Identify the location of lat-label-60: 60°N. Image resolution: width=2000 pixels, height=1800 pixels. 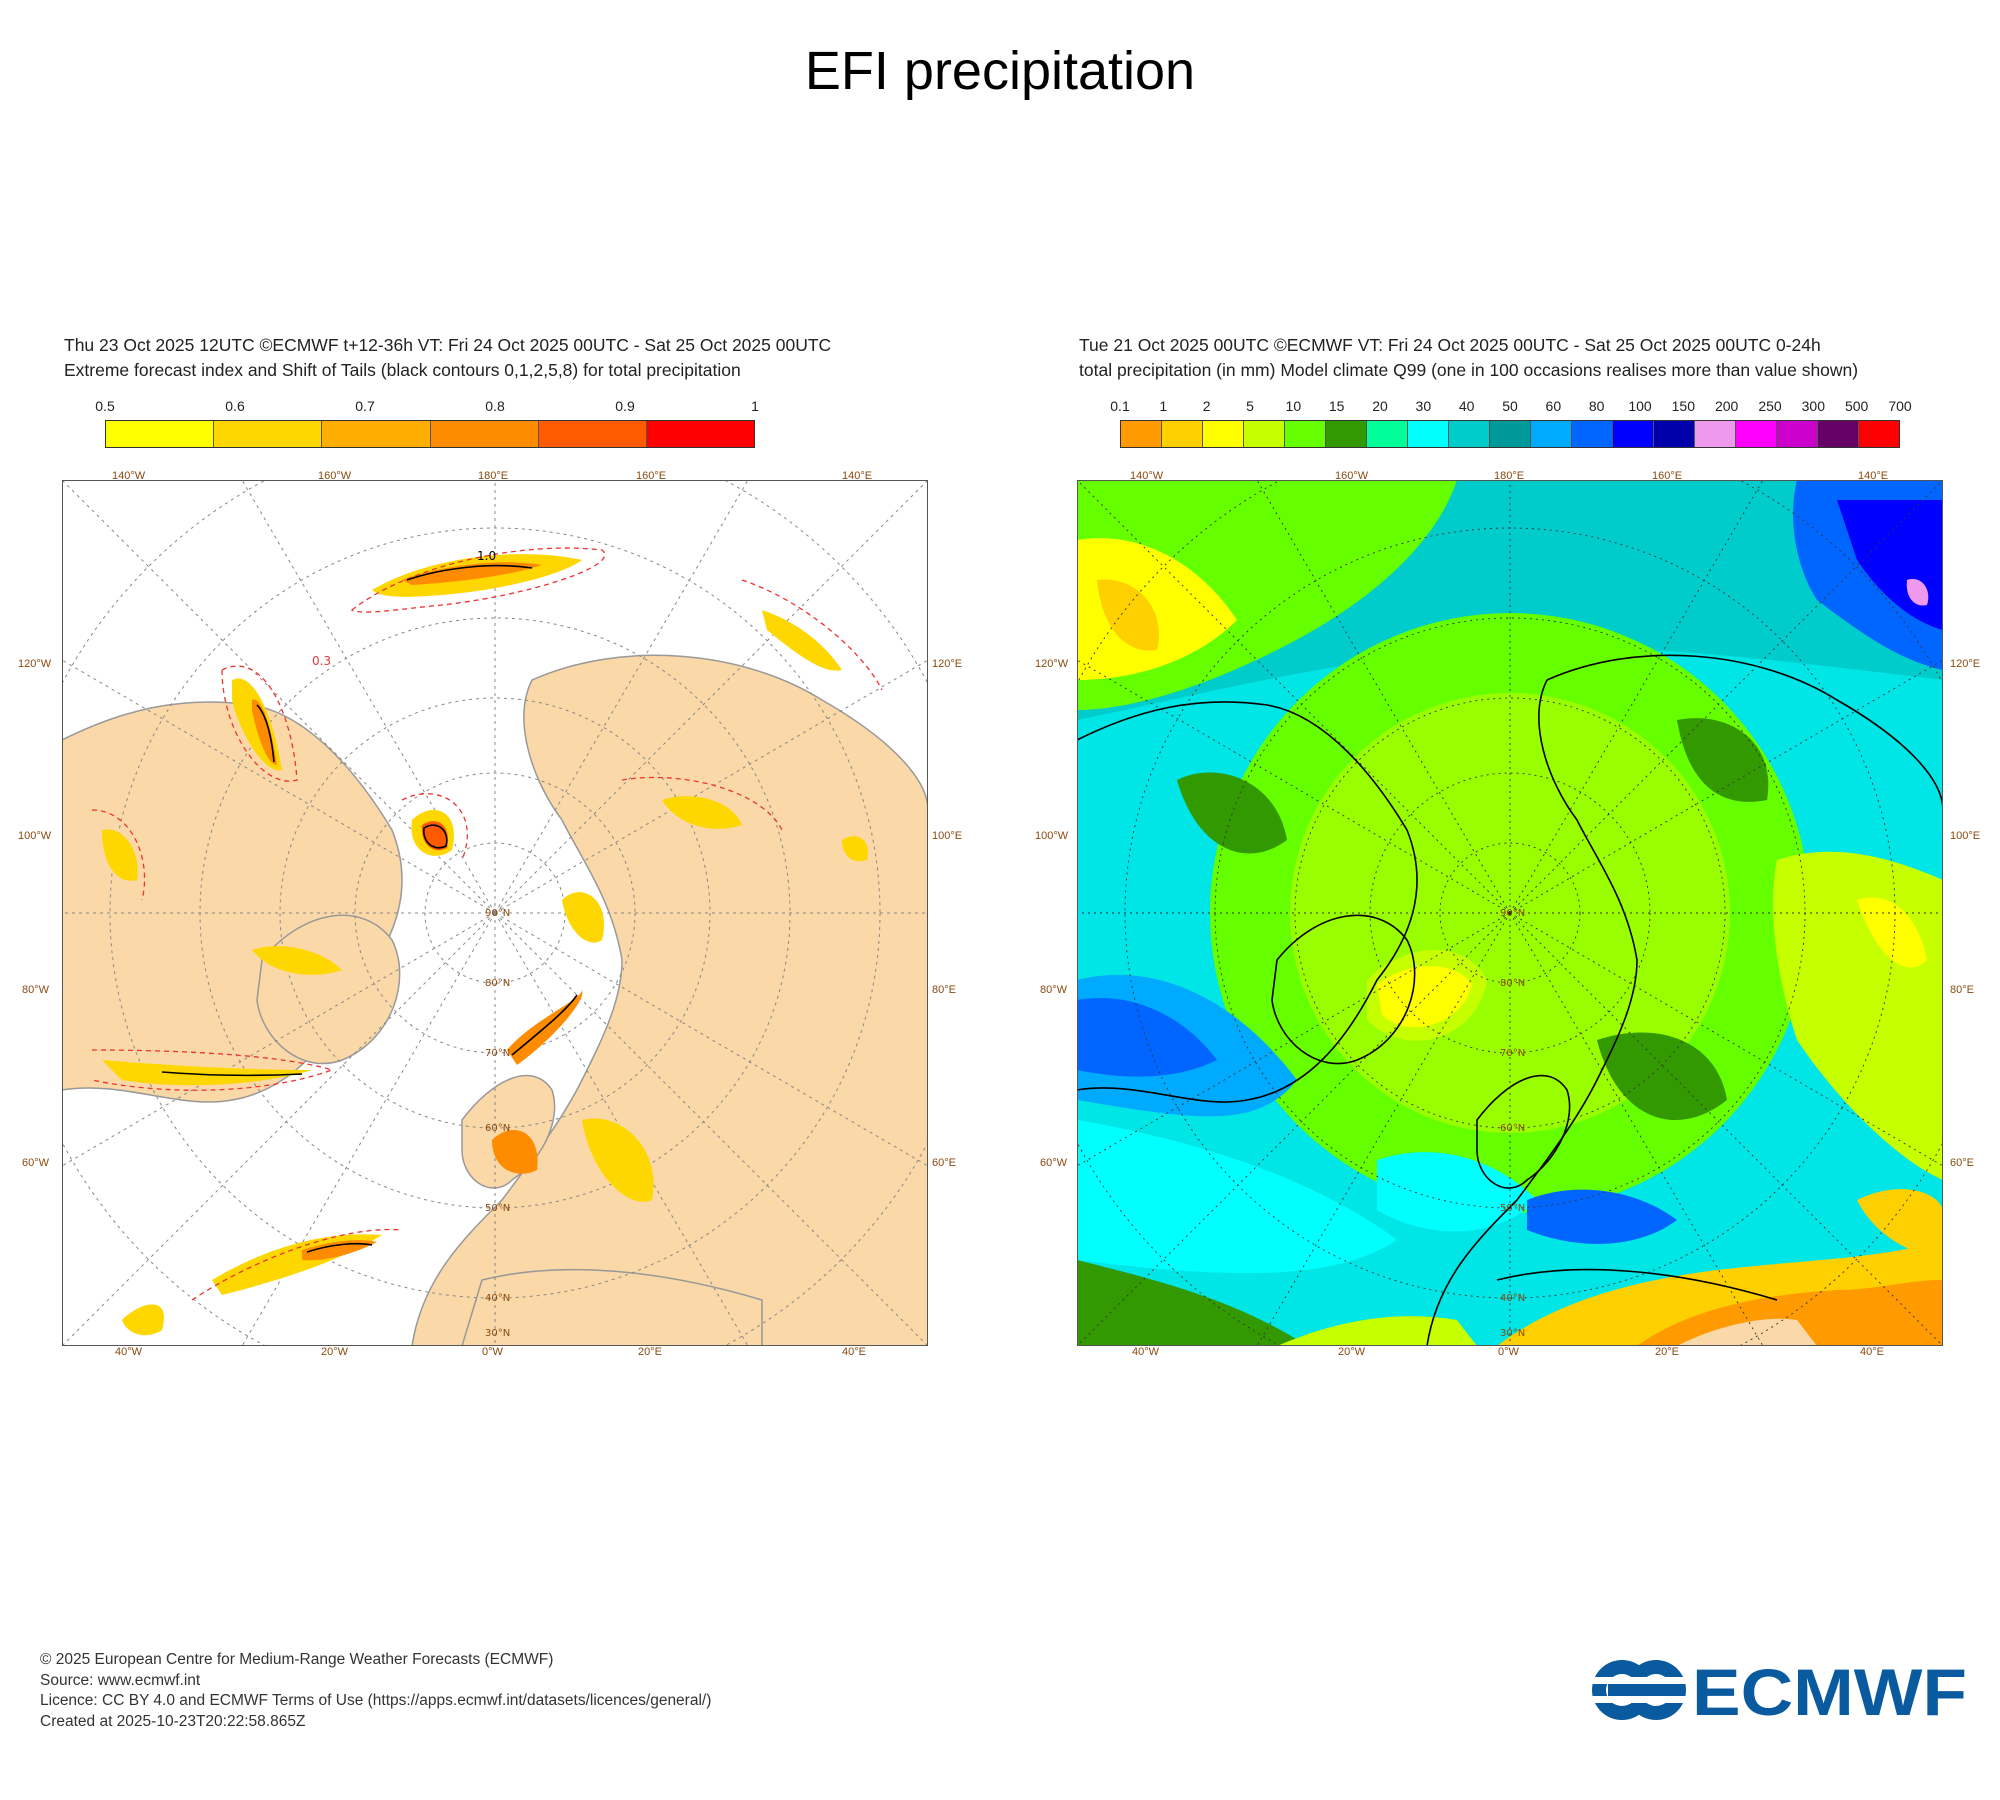
(497, 1128).